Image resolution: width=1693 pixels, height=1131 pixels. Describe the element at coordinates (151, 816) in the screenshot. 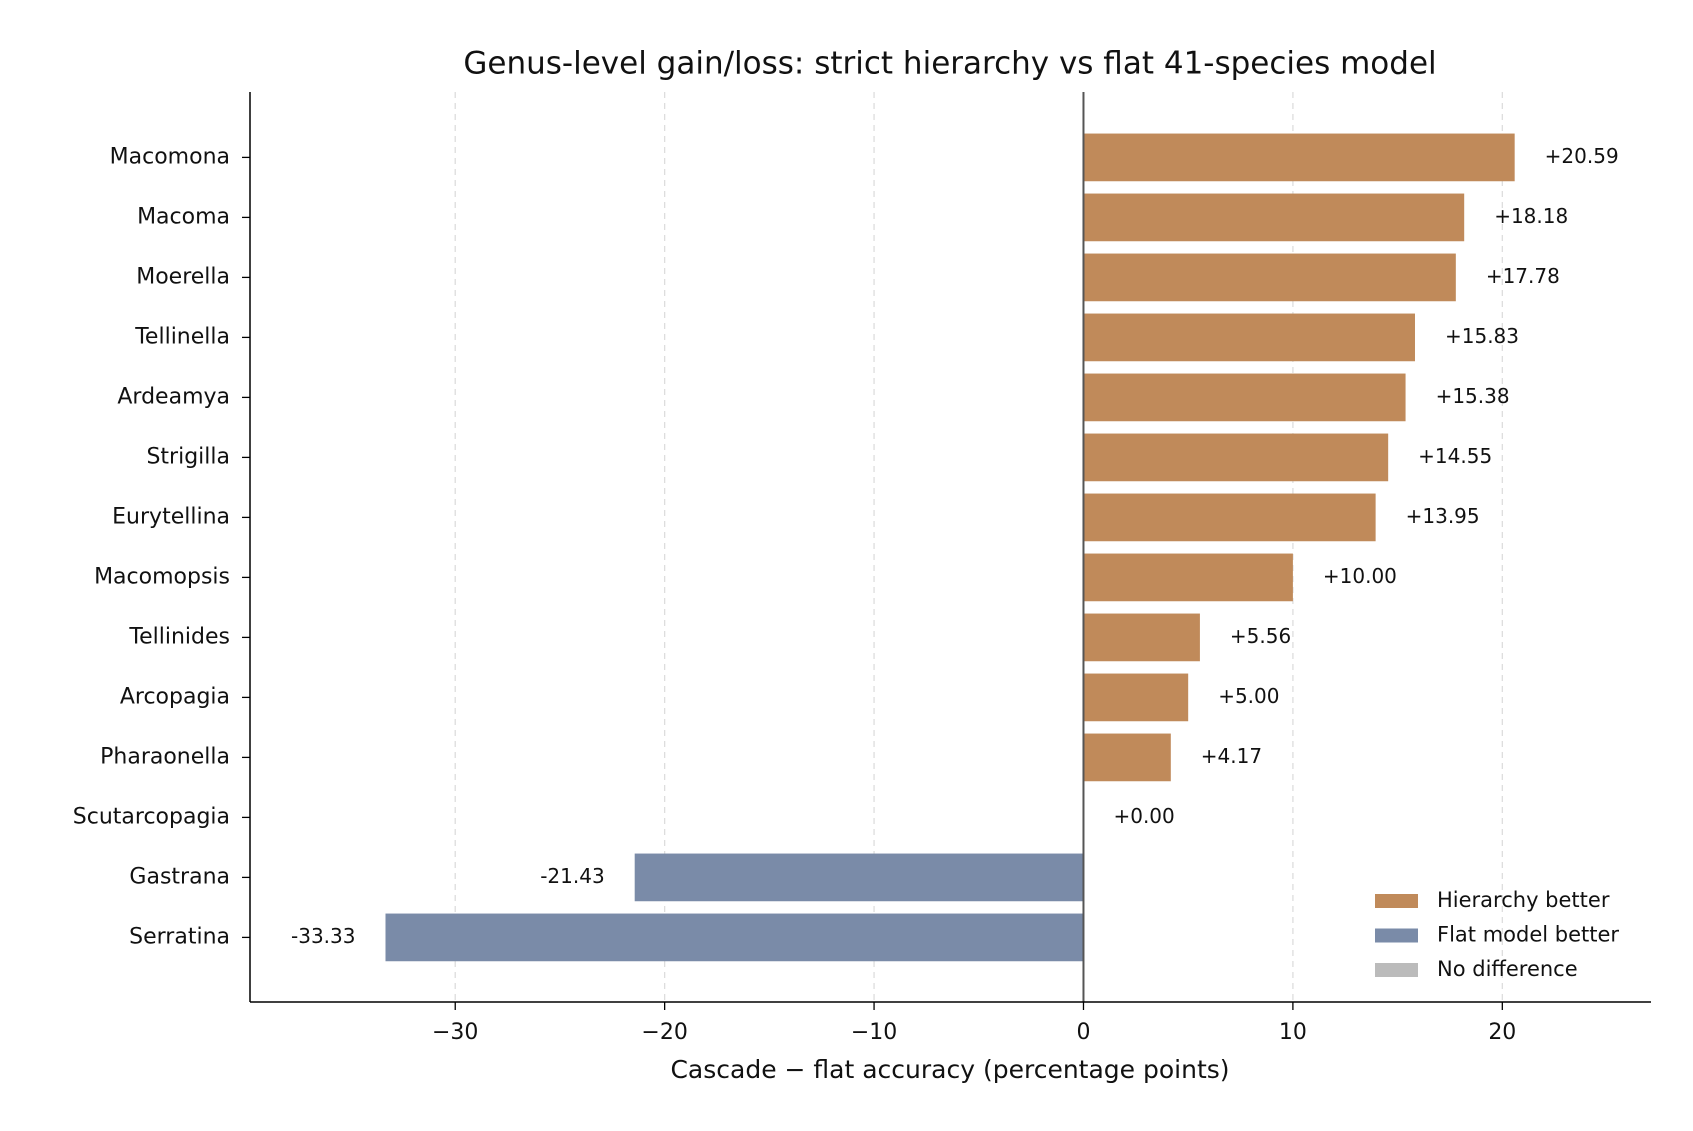

I see `y-tick-label: Scutarcopagia` at that location.